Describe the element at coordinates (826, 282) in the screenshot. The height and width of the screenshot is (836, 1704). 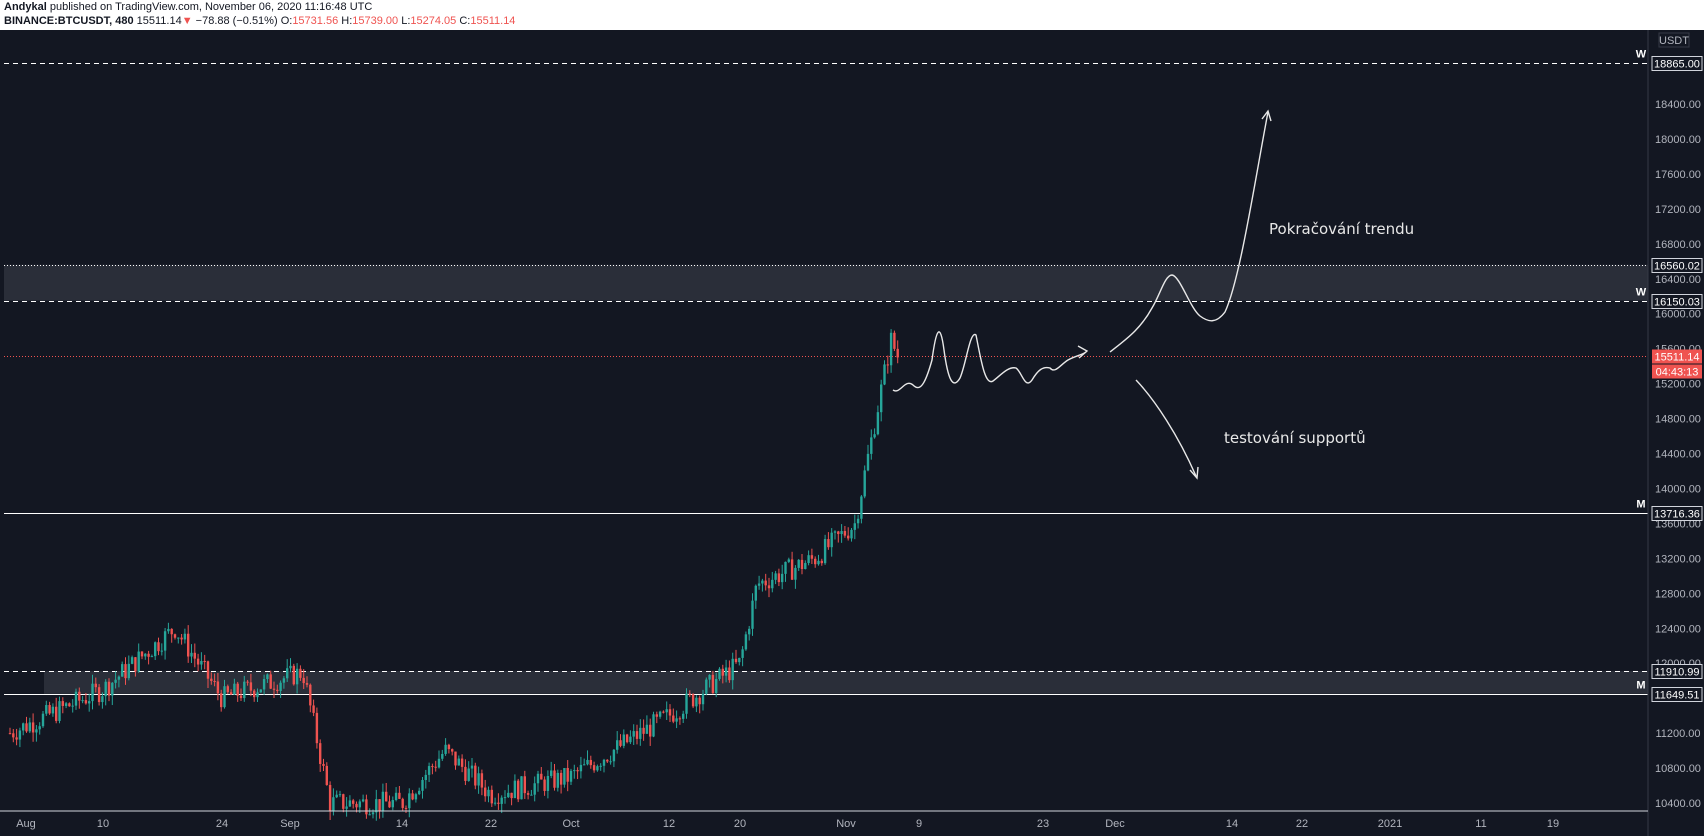
I see `resistance-zone` at that location.